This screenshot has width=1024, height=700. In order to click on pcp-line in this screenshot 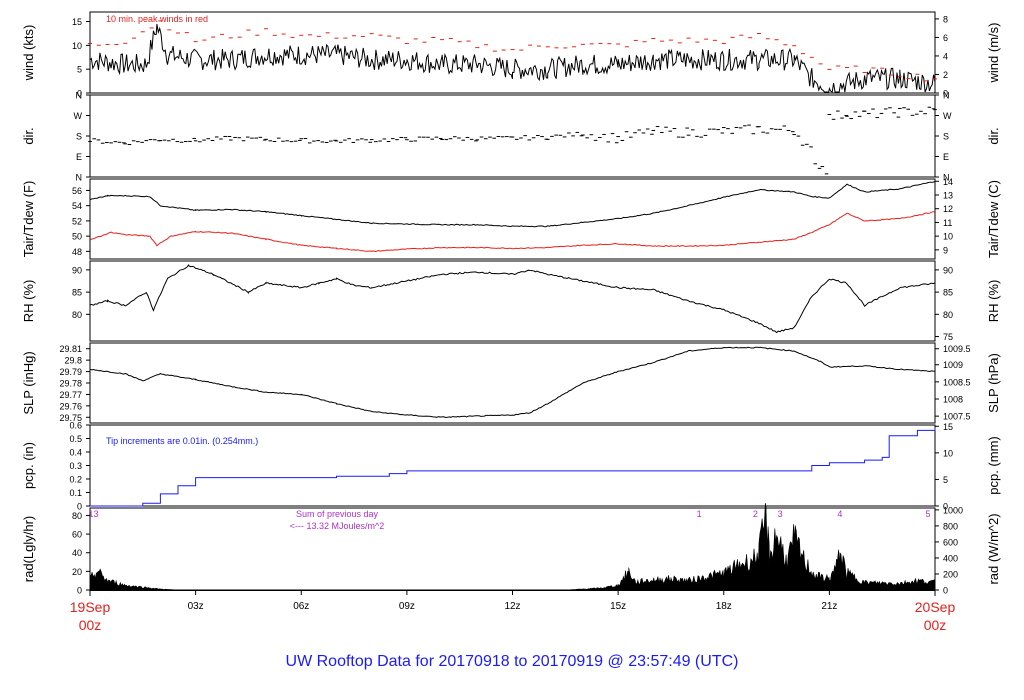, I will do `click(513, 467)`.